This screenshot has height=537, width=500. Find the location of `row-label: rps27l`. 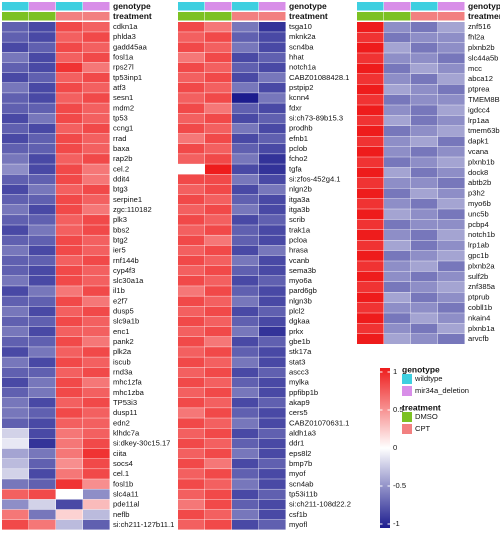

row-label: rps27l is located at coordinates (123, 67).